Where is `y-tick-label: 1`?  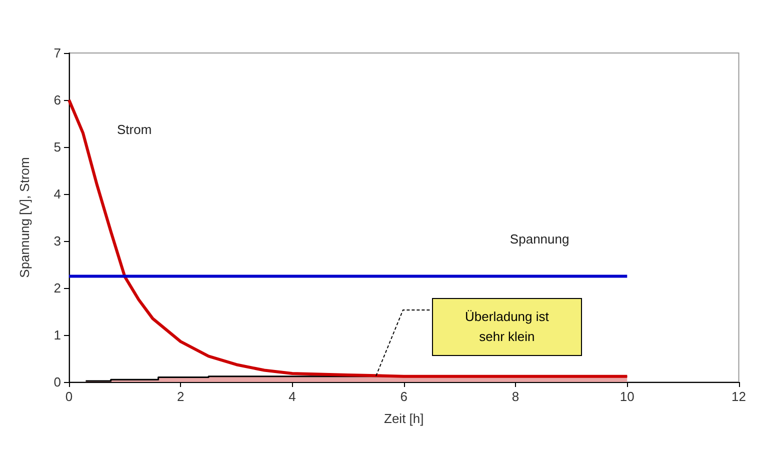
y-tick-label: 1 is located at coordinates (57, 335).